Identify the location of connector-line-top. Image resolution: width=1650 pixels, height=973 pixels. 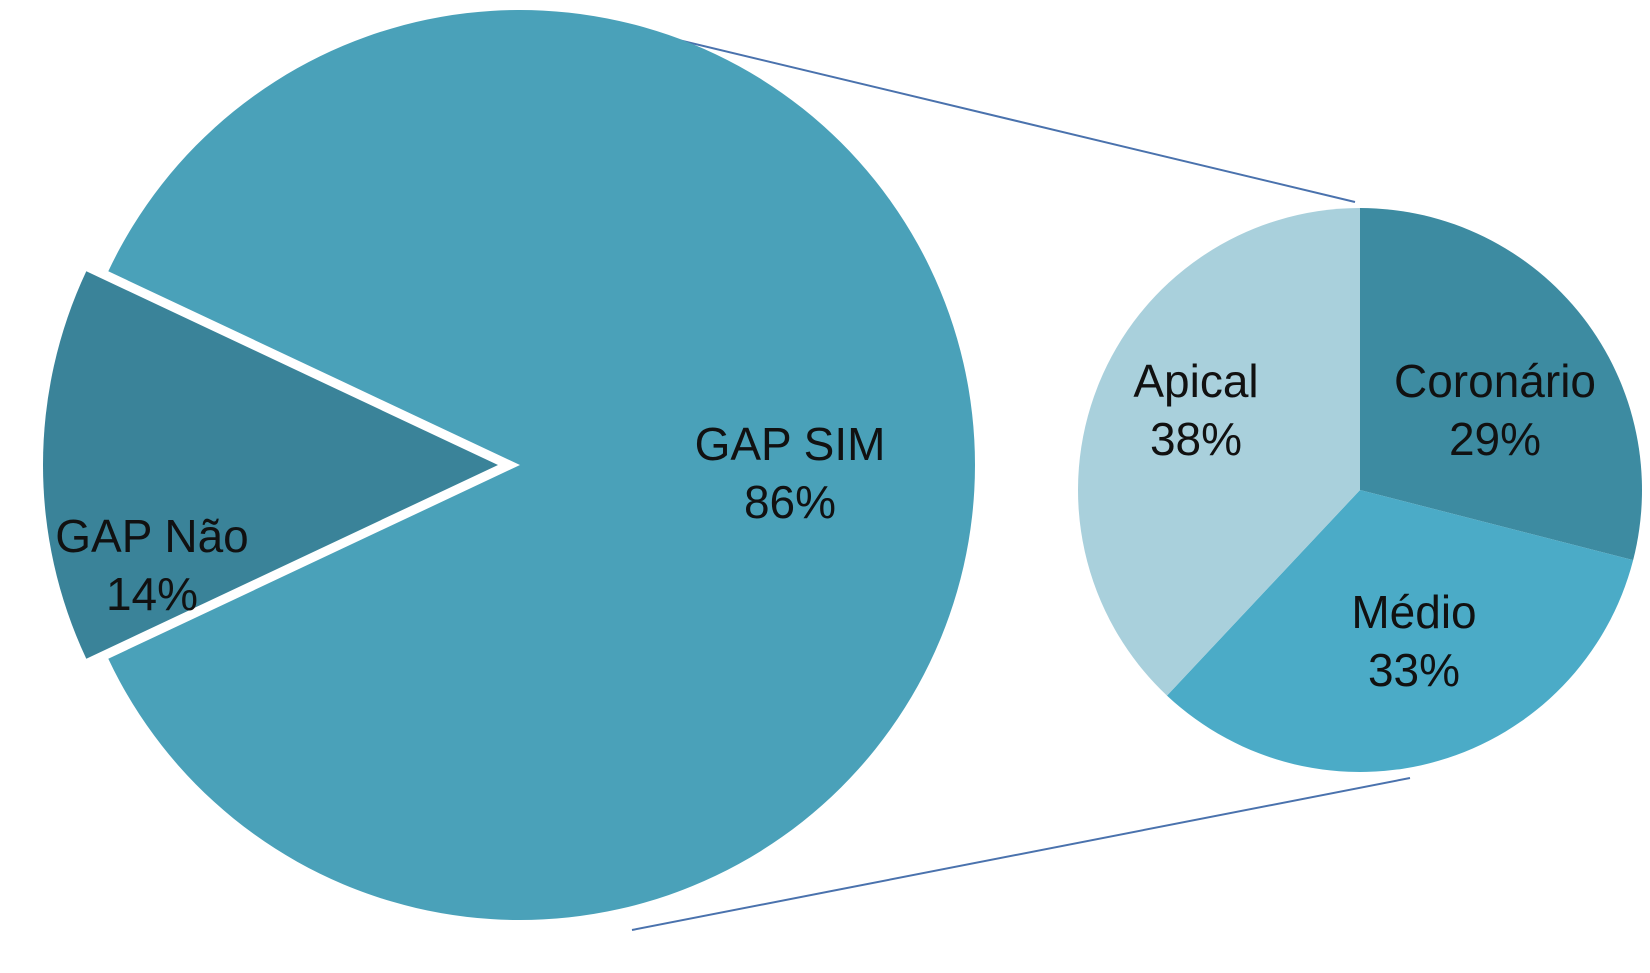
(975, 111).